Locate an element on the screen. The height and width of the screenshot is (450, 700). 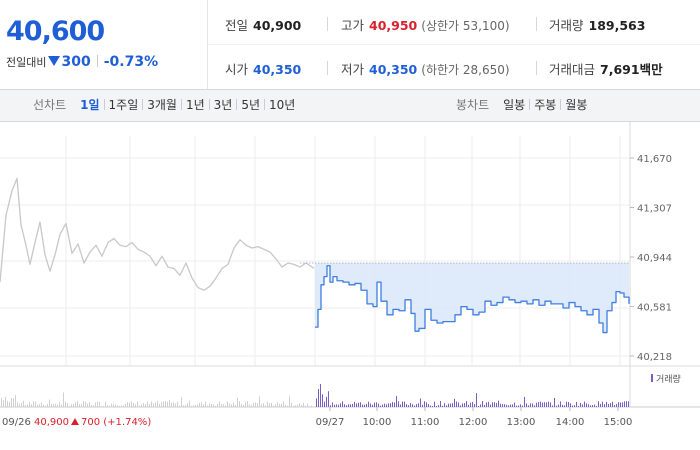
prev-day-close-label: 40,900 is located at coordinates (51, 422).